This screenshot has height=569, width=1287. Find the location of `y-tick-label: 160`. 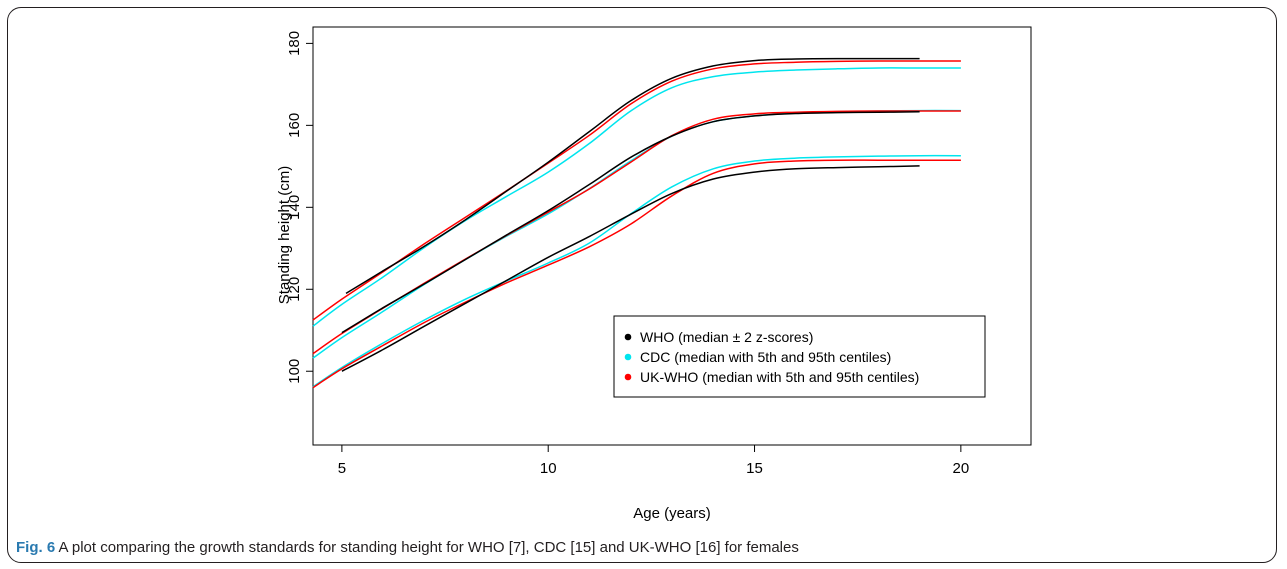

y-tick-label: 160 is located at coordinates (294, 125).